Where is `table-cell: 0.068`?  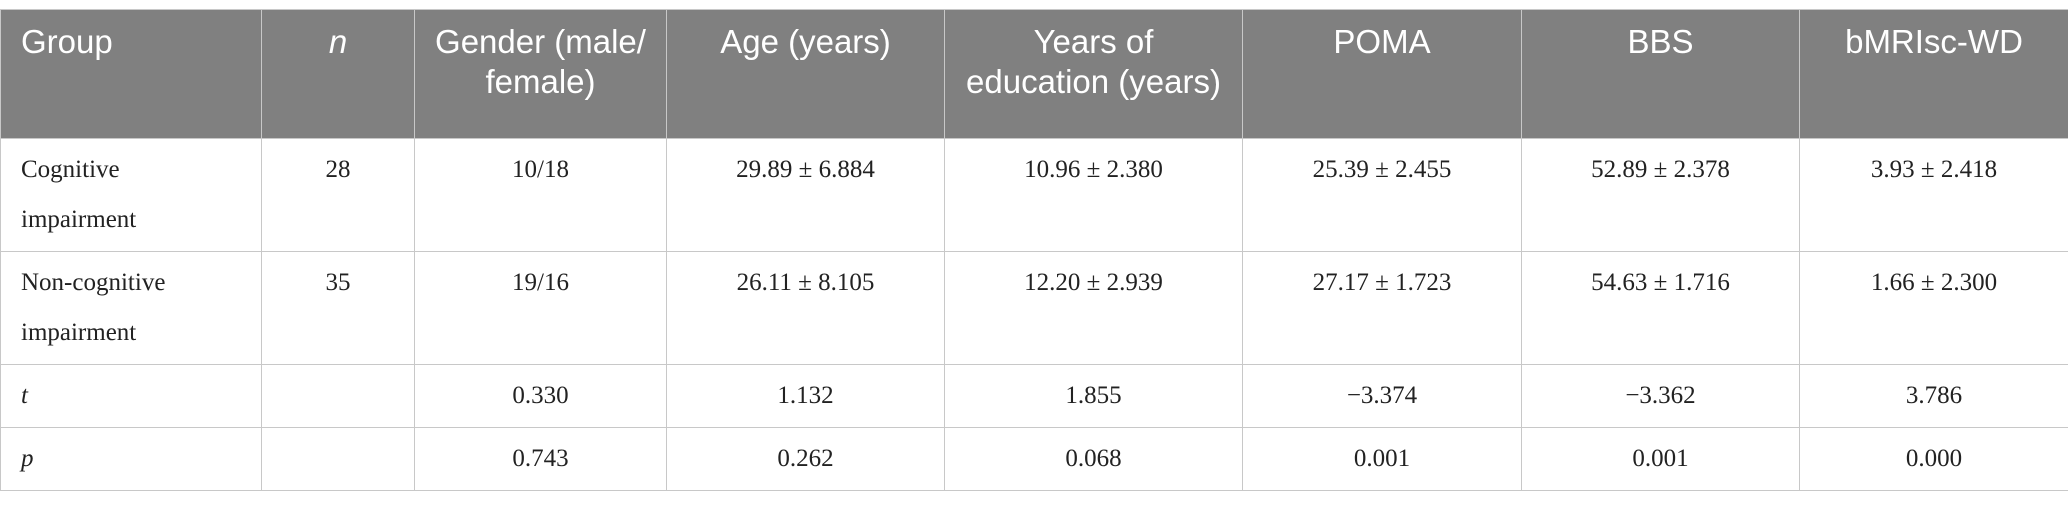
table-cell: 0.068 is located at coordinates (1093, 459).